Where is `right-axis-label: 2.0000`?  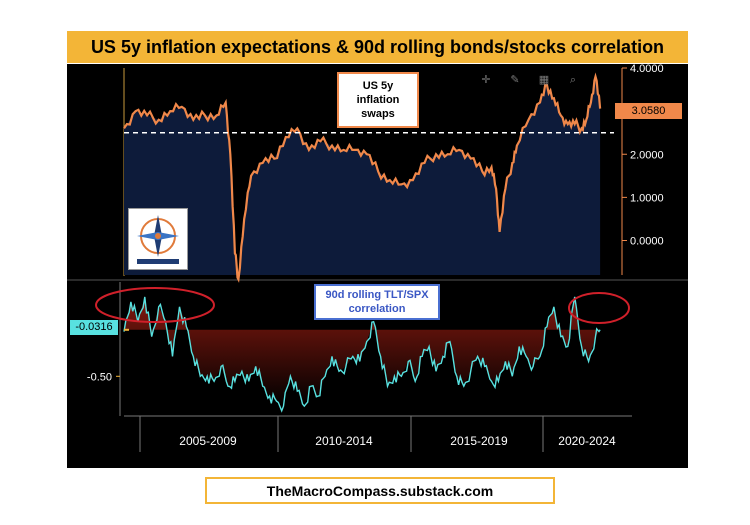 right-axis-label: 2.0000 is located at coordinates (647, 155).